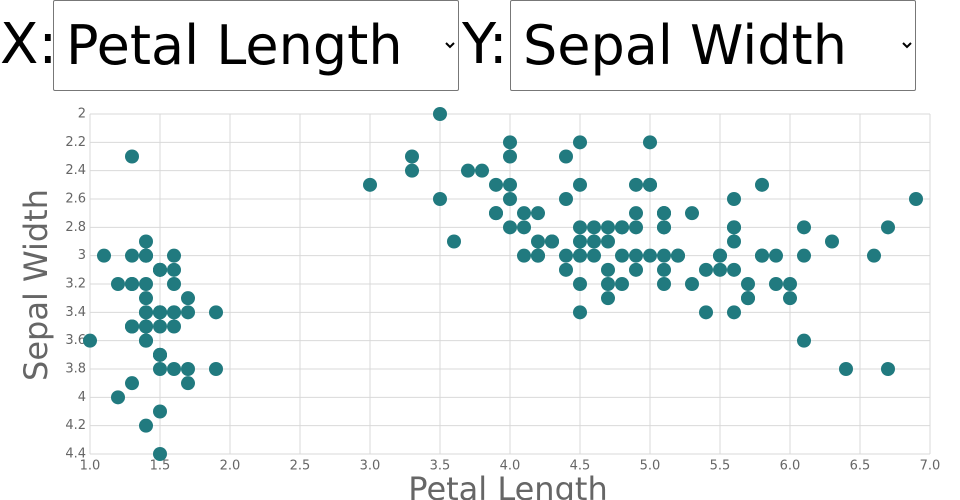  I want to click on y-tick-label: 2, so click(82, 114).